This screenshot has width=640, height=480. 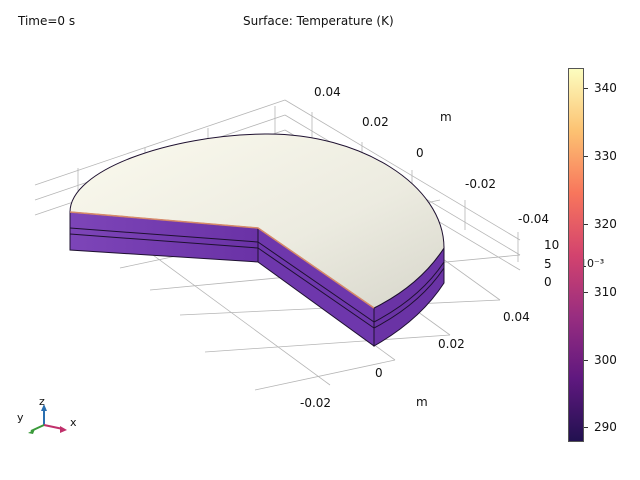 What do you see at coordinates (47, 419) in the screenshot?
I see `axis-triad` at bounding box center [47, 419].